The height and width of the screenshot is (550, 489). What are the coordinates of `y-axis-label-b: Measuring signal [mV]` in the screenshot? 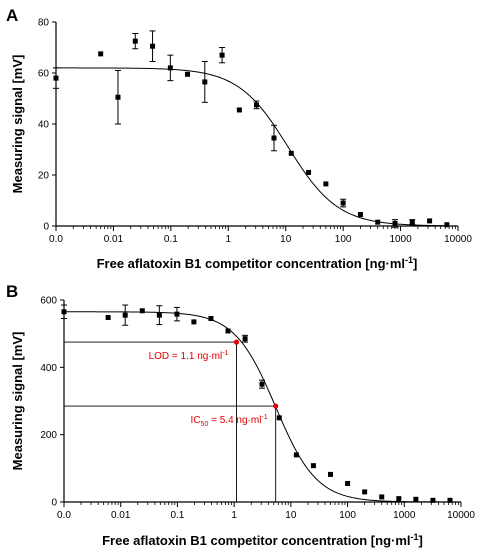 It's located at (17, 401).